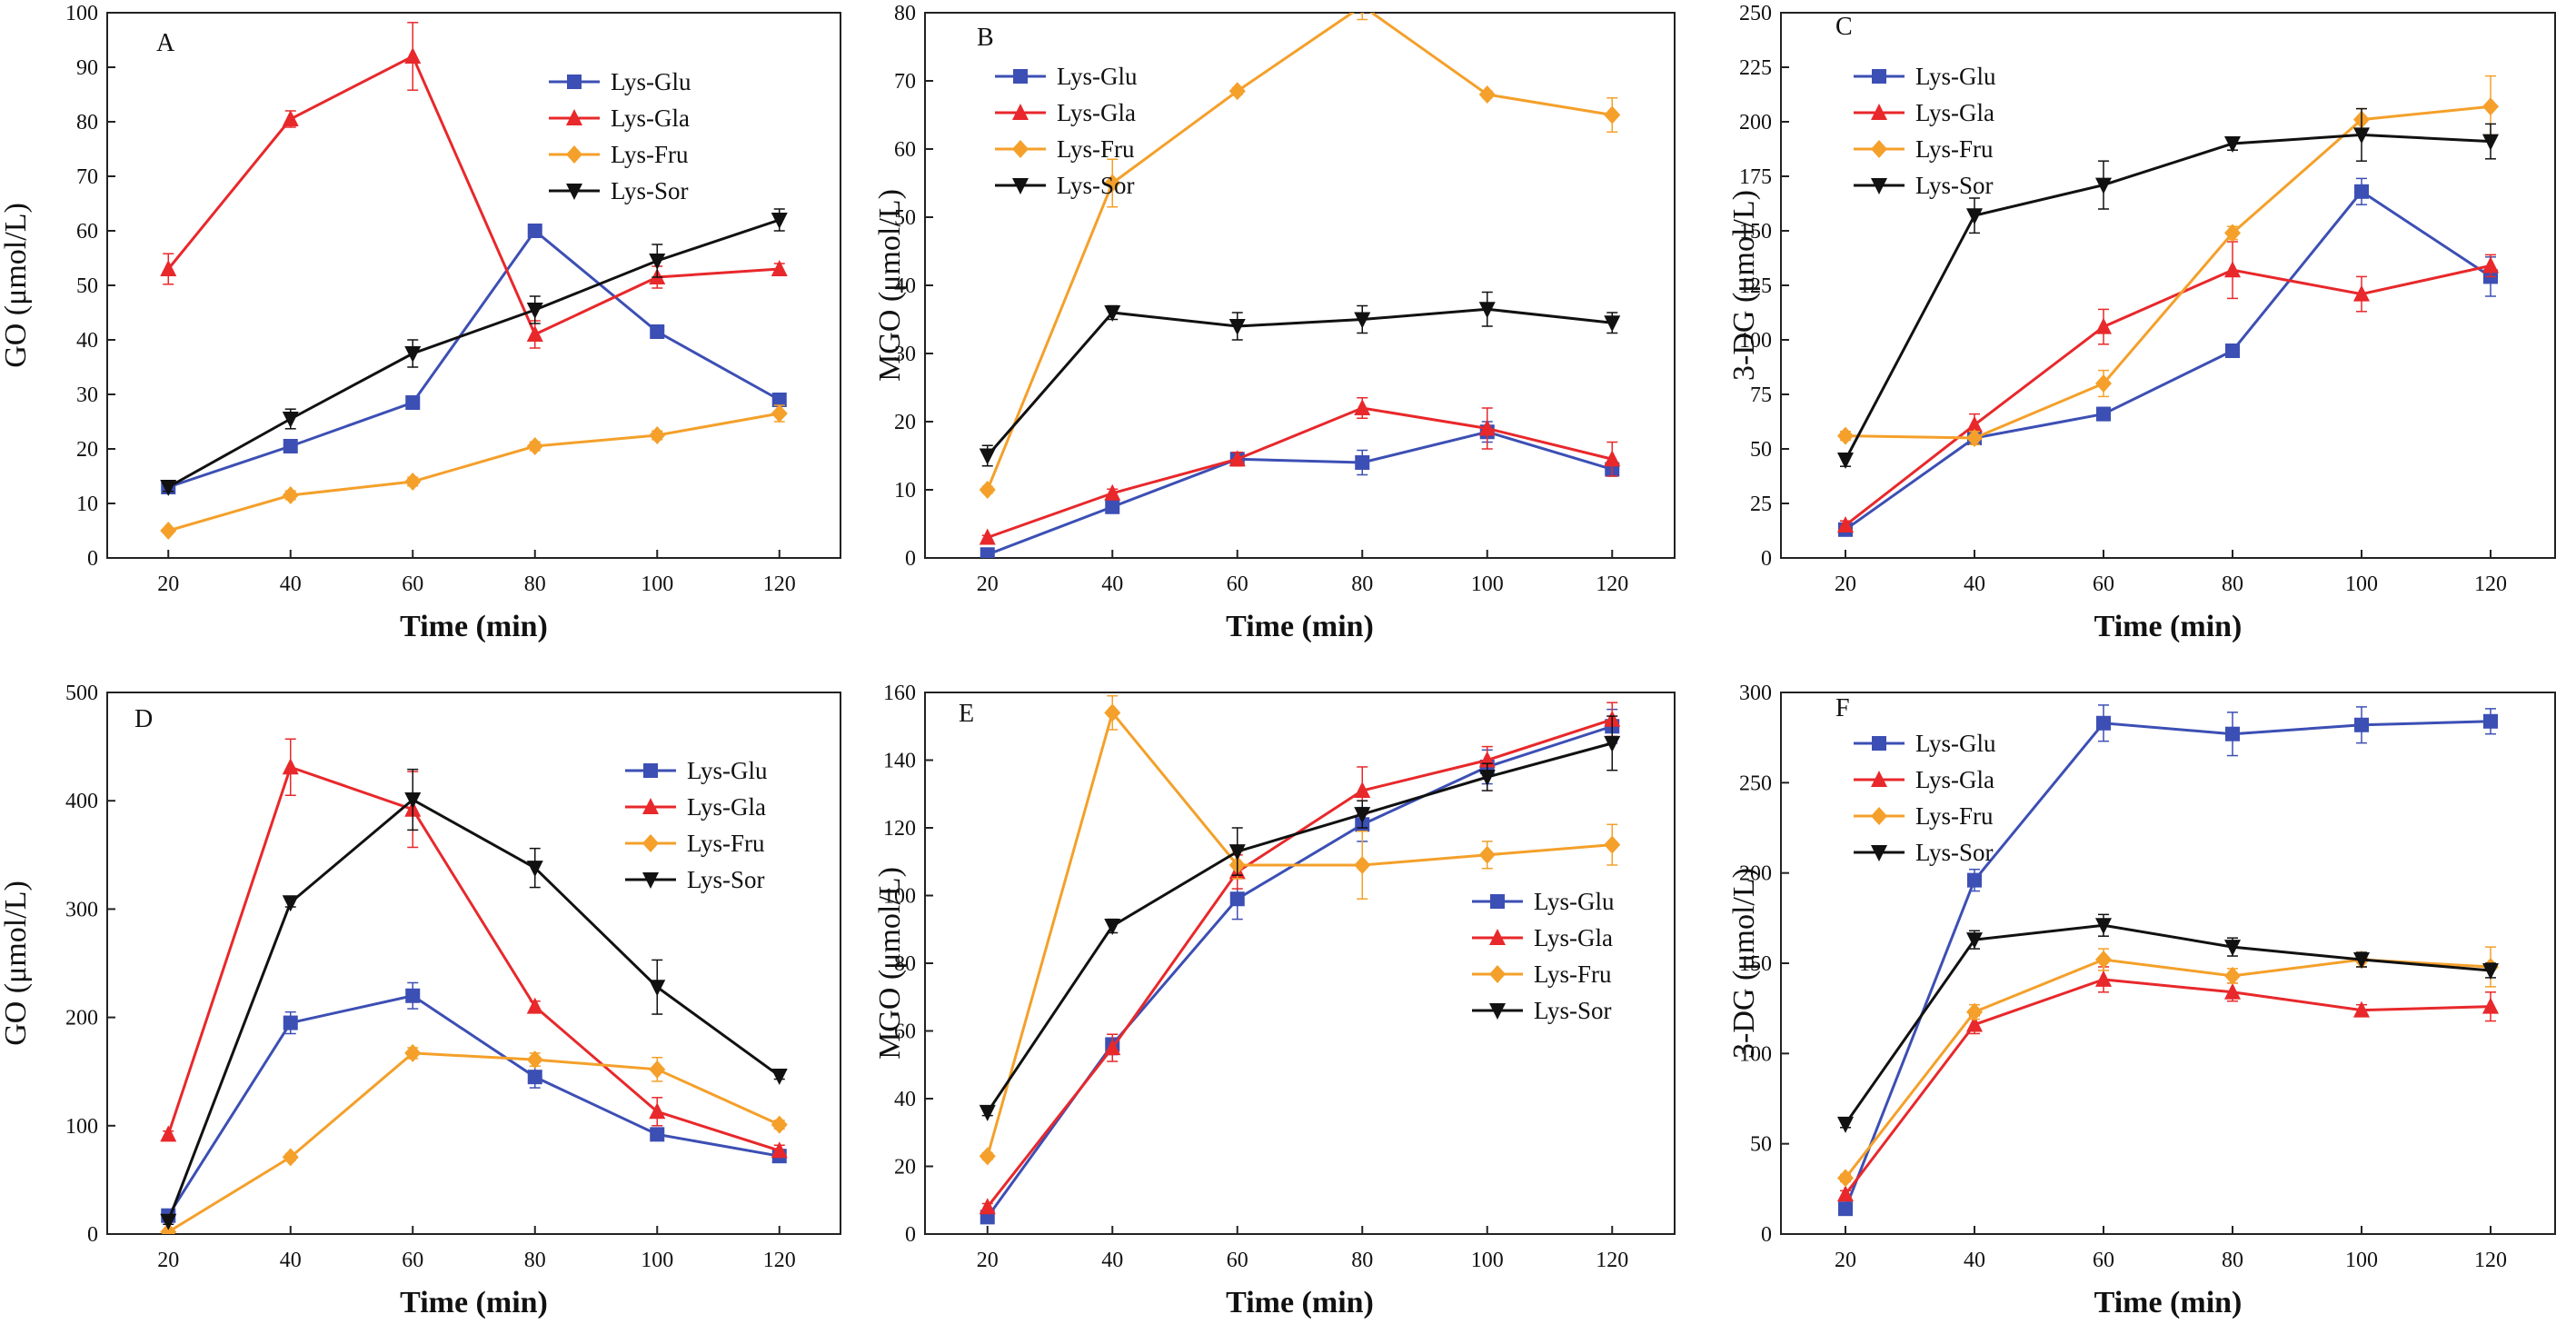 The width and height of the screenshot is (2576, 1334). I want to click on y-tick-label: 0, so click(910, 559).